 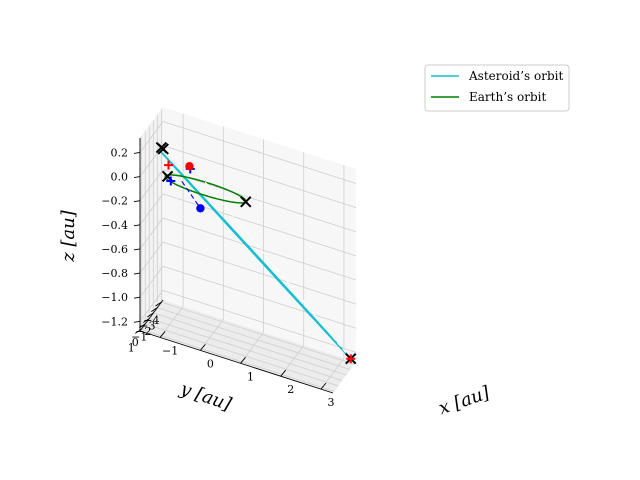 What do you see at coordinates (464, 400) in the screenshot?
I see `x-axis-label: x [au]` at bounding box center [464, 400].